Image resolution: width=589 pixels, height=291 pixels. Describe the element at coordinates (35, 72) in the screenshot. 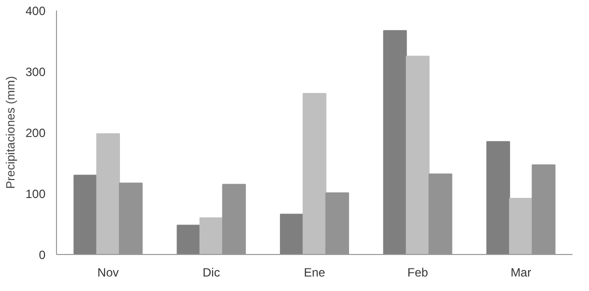

I see `y-tick-label: 300` at that location.